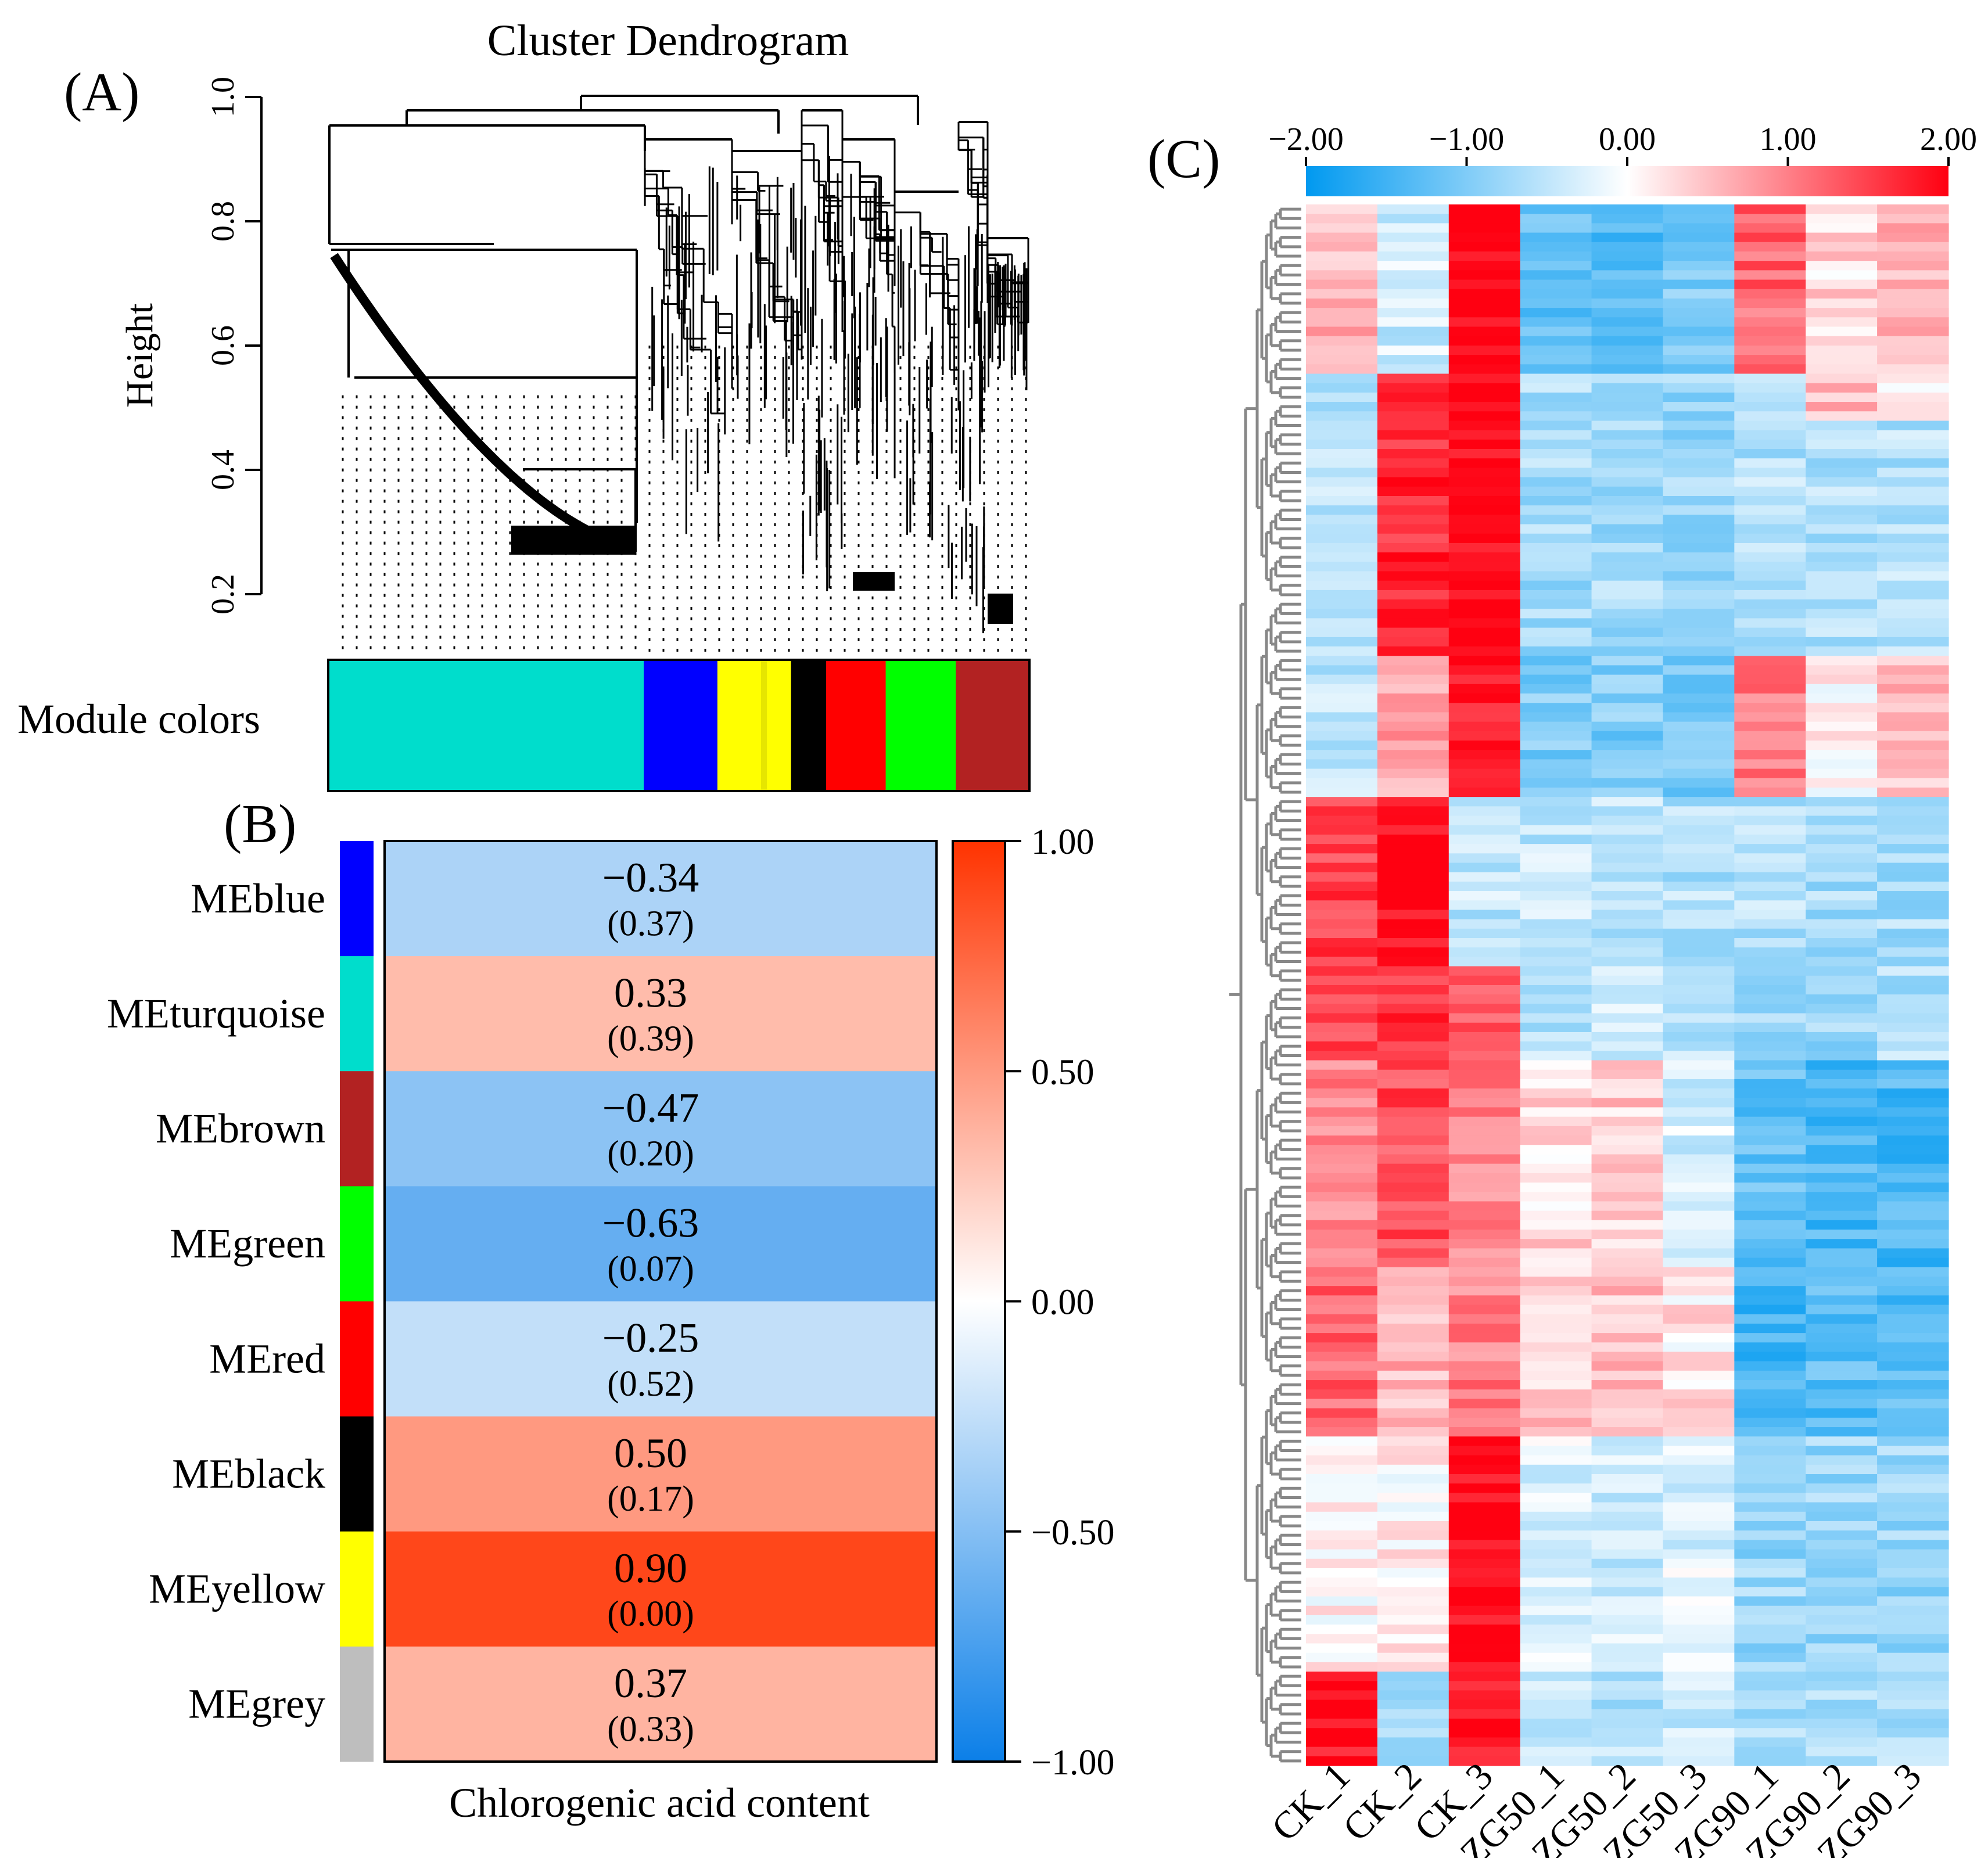 This screenshot has height=1858, width=1988. What do you see at coordinates (573, 540) in the screenshot?
I see `dendrogram-branch-mass` at bounding box center [573, 540].